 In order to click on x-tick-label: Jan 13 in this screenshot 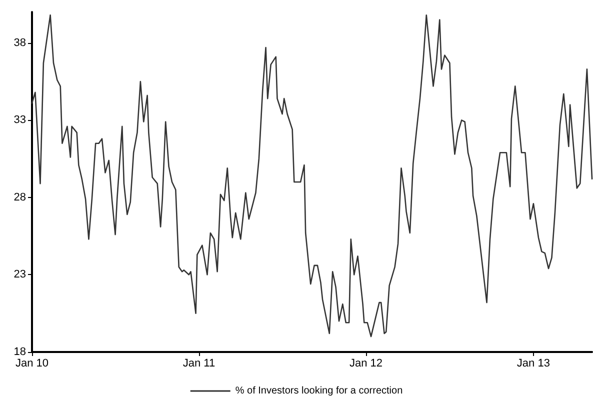, I will do `click(533, 364)`.